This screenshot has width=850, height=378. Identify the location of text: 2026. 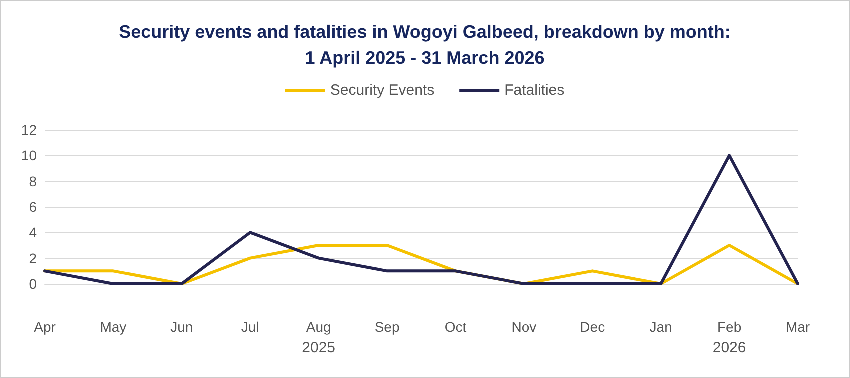
(729, 348).